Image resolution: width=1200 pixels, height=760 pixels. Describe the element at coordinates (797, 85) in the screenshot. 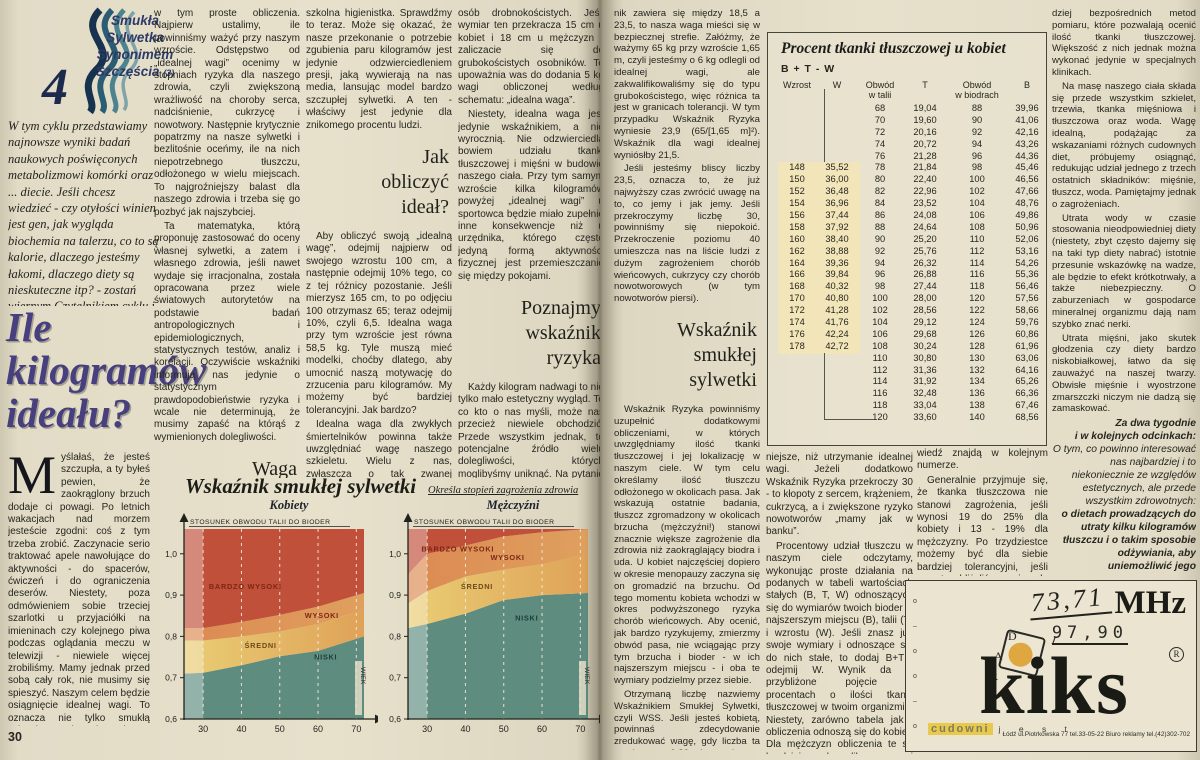

I see `table-header-cell: Wzrost` at that location.